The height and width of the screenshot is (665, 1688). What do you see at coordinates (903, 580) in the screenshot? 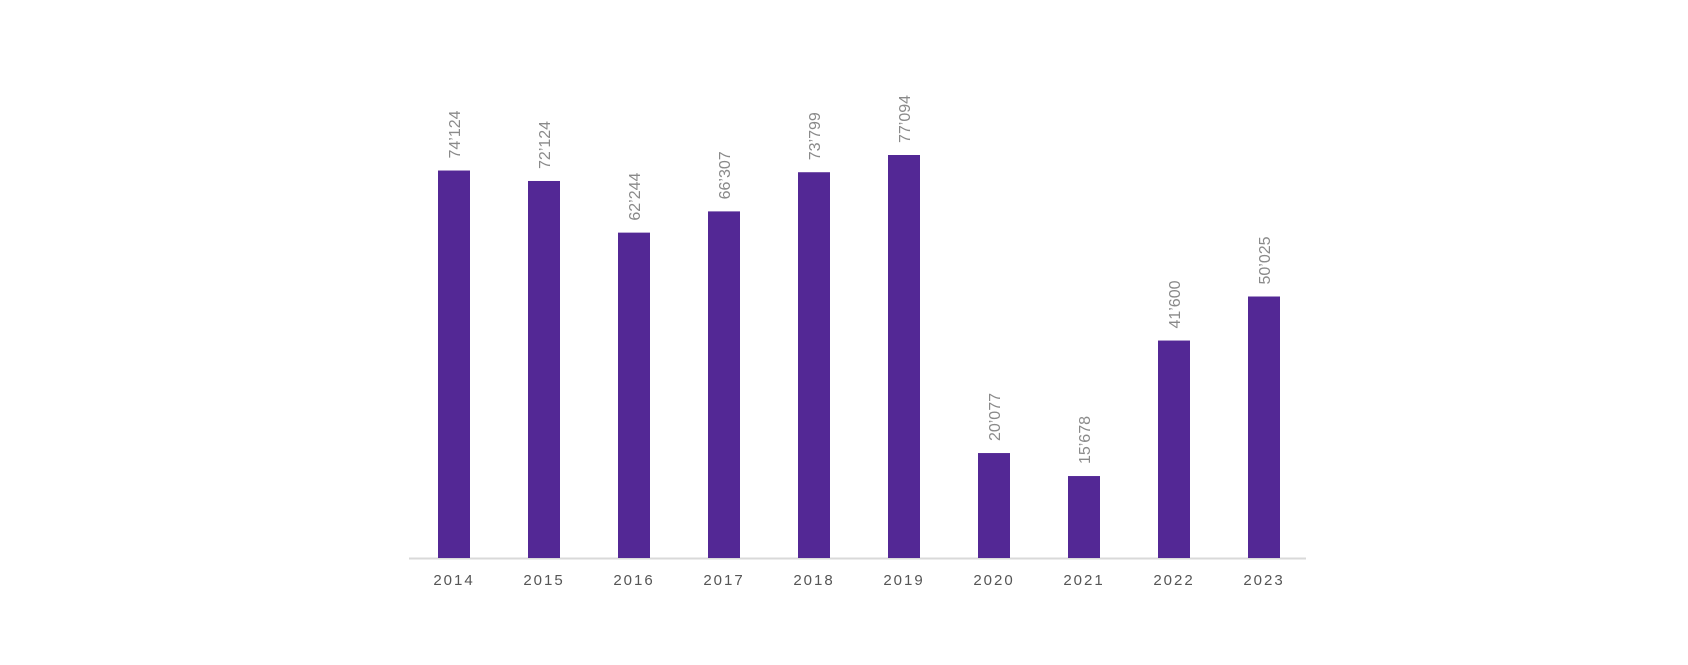
I see `x-tick-label-2019: 2019` at bounding box center [903, 580].